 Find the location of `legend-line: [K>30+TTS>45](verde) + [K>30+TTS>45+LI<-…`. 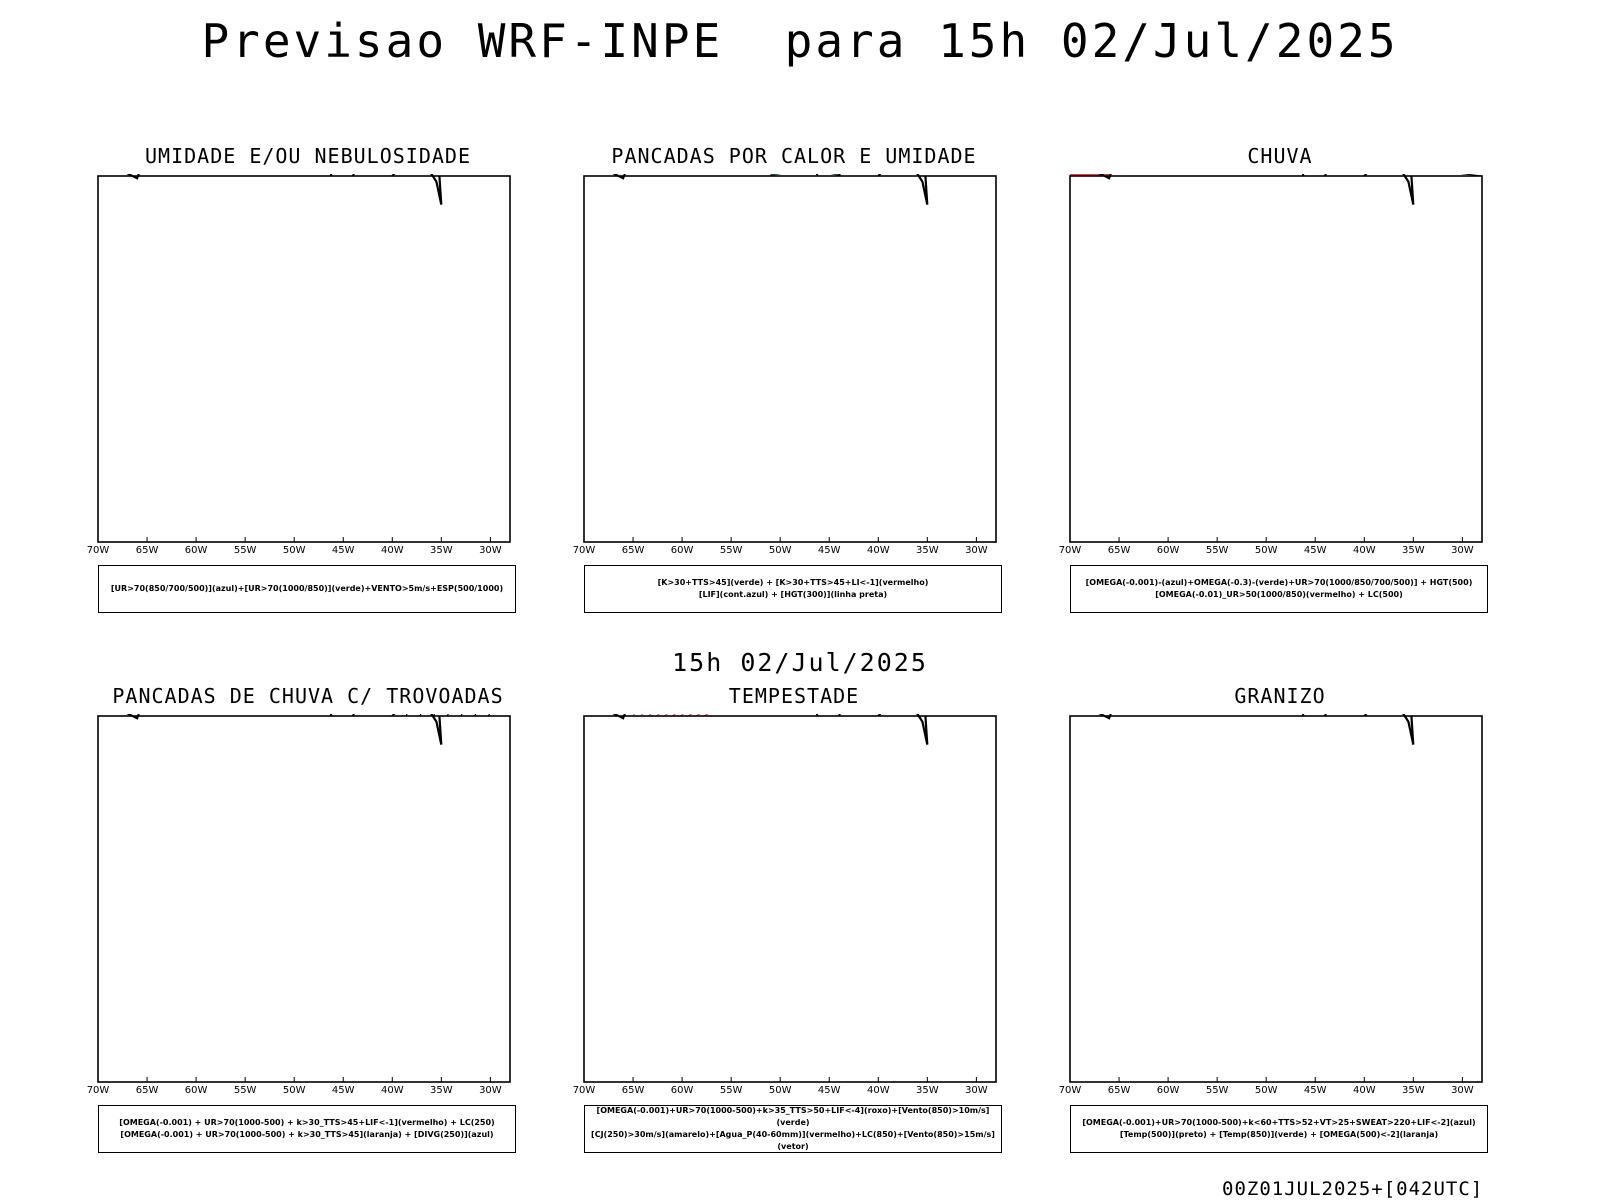

legend-line: [K>30+TTS>45](verde) + [K>30+TTS>45+LI<-… is located at coordinates (793, 582).